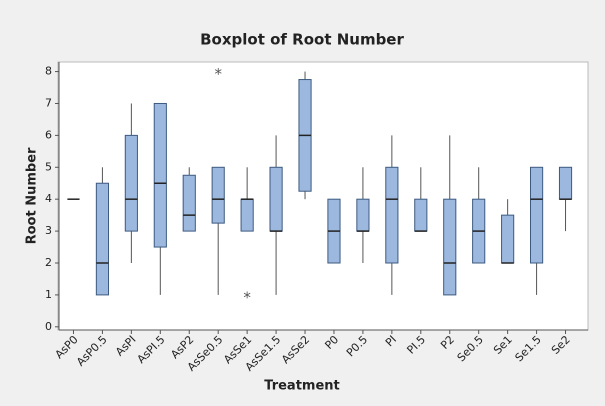  Describe the element at coordinates (48, 198) in the screenshot. I see `y-tick-label: 4` at that location.